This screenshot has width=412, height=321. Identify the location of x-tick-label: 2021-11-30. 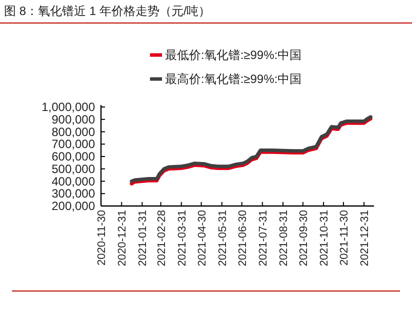
(344, 238).